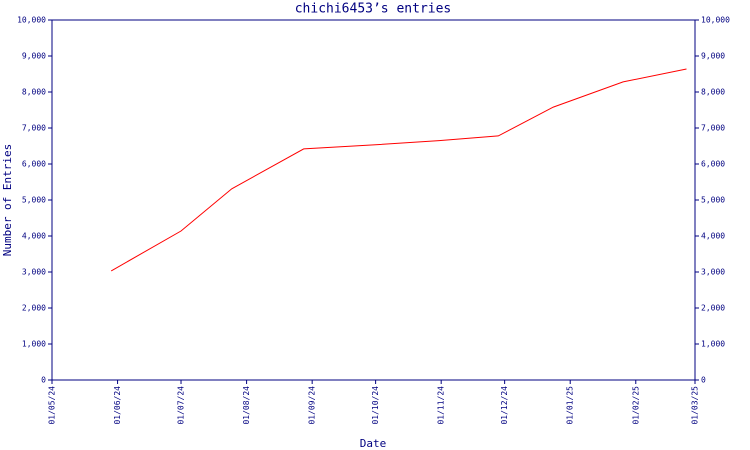 This screenshot has height=450, width=750. I want to click on y2-tick-label: 9,000, so click(713, 56).